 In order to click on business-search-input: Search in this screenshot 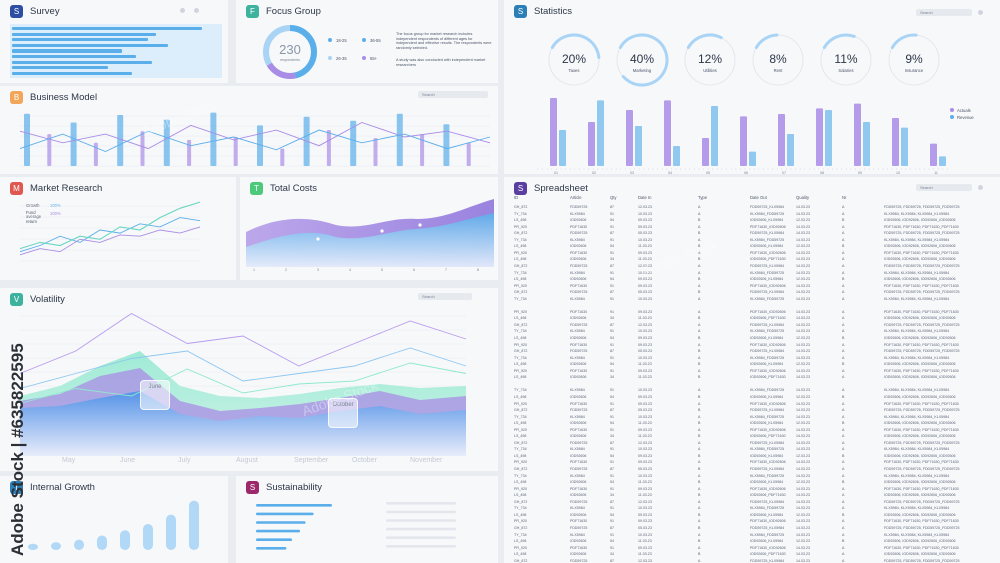, I will do `click(453, 94)`.